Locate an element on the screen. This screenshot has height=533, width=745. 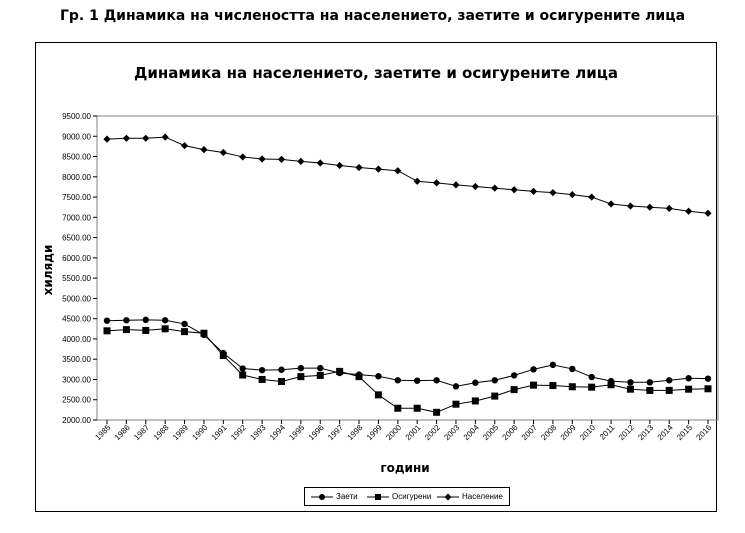
x-axis-title: години is located at coordinates (404, 468).